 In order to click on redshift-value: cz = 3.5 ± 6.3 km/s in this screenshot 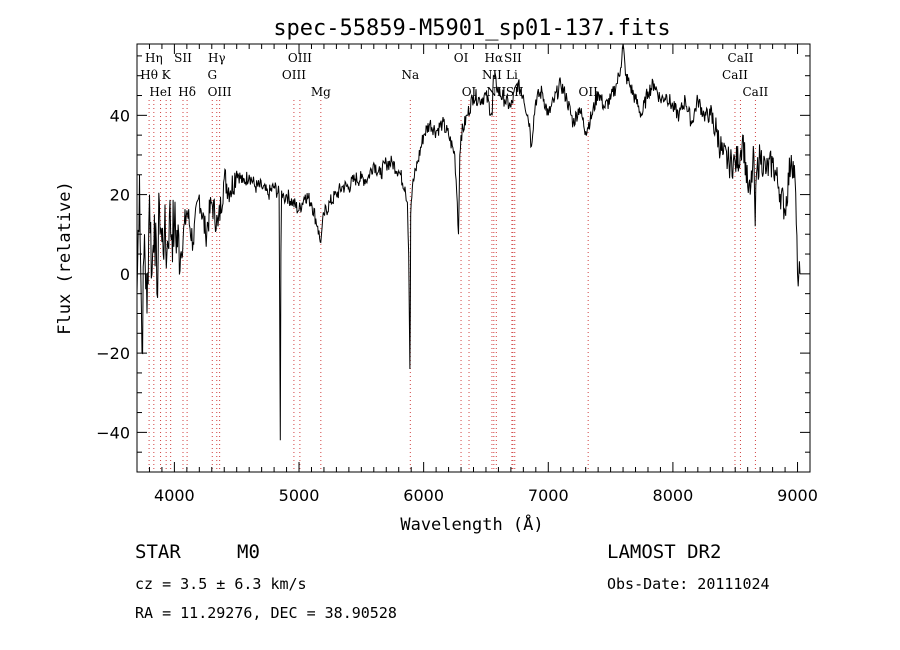, I will do `click(221, 584)`.